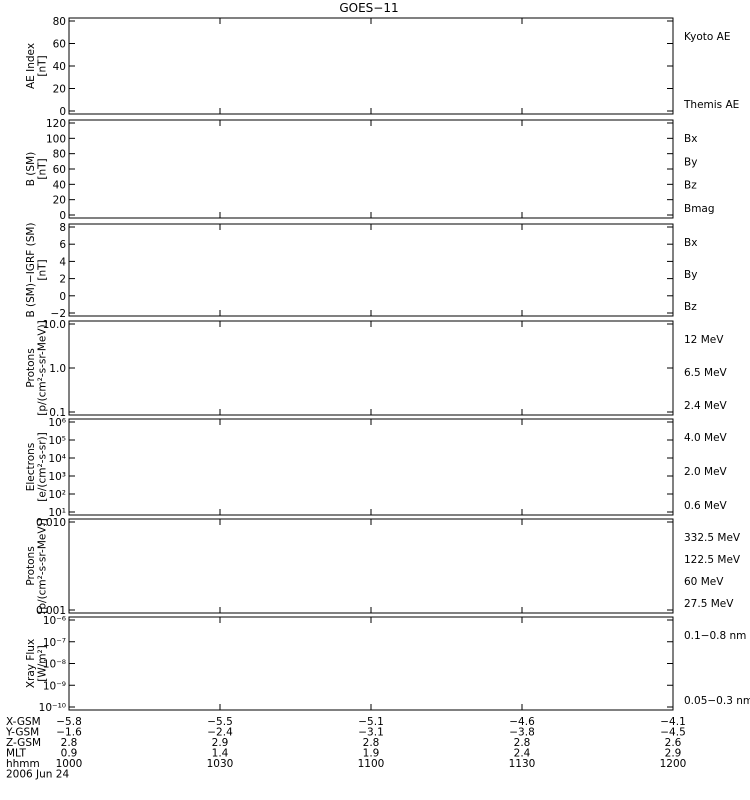 The width and height of the screenshot is (750, 800). What do you see at coordinates (42, 663) in the screenshot?
I see `y-axis-label-line: [W/m²]` at bounding box center [42, 663].